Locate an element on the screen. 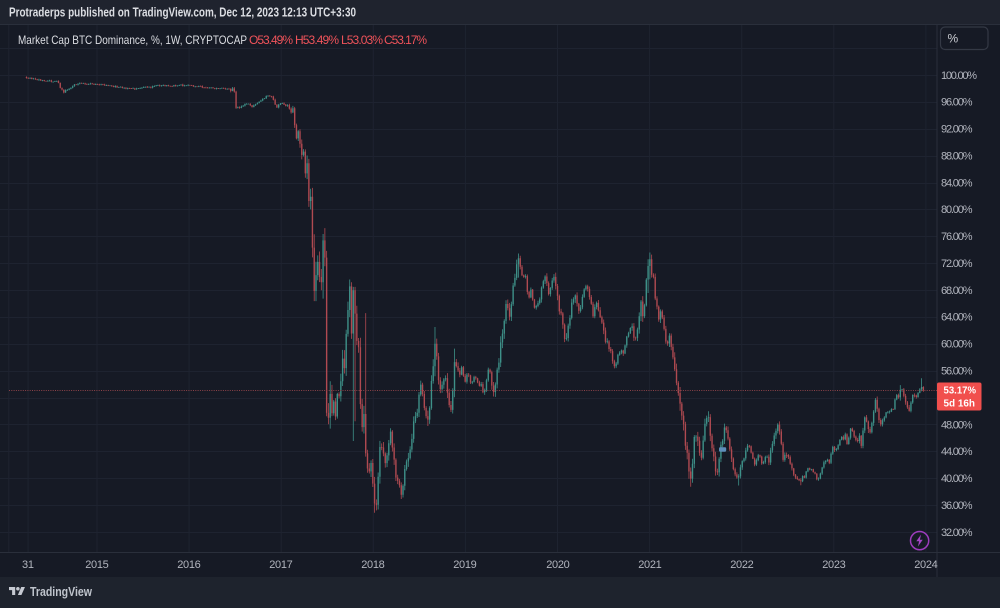 The height and width of the screenshot is (608, 1000). svg-text: 68.00% is located at coordinates (957, 291).